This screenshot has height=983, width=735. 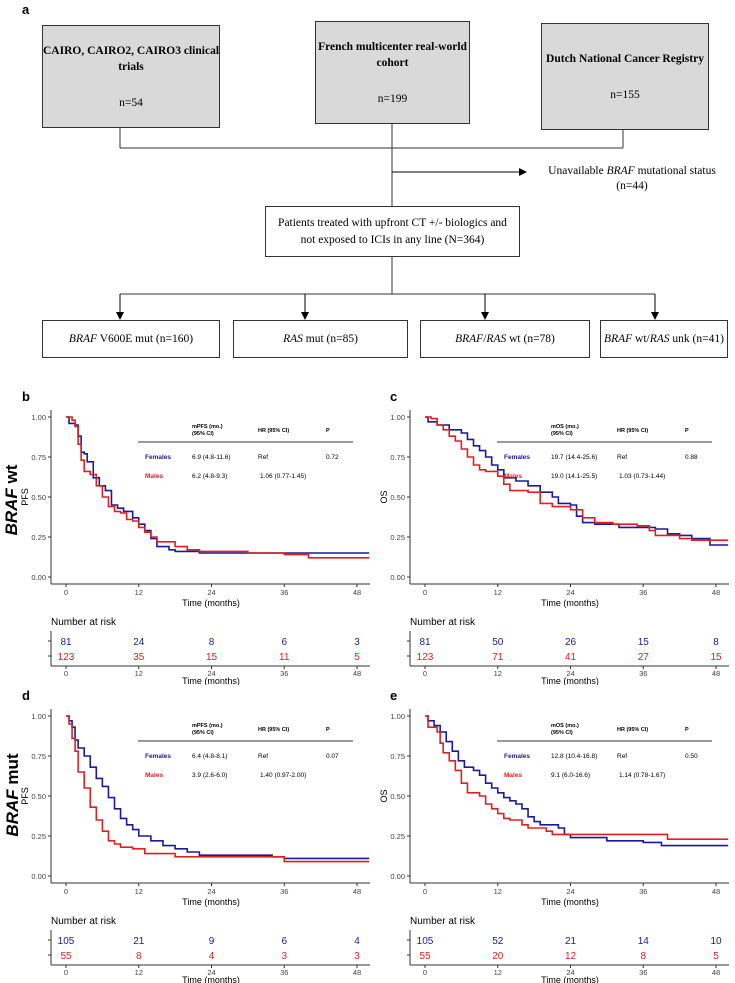 I want to click on risk-count-males: 8, so click(x=643, y=956).